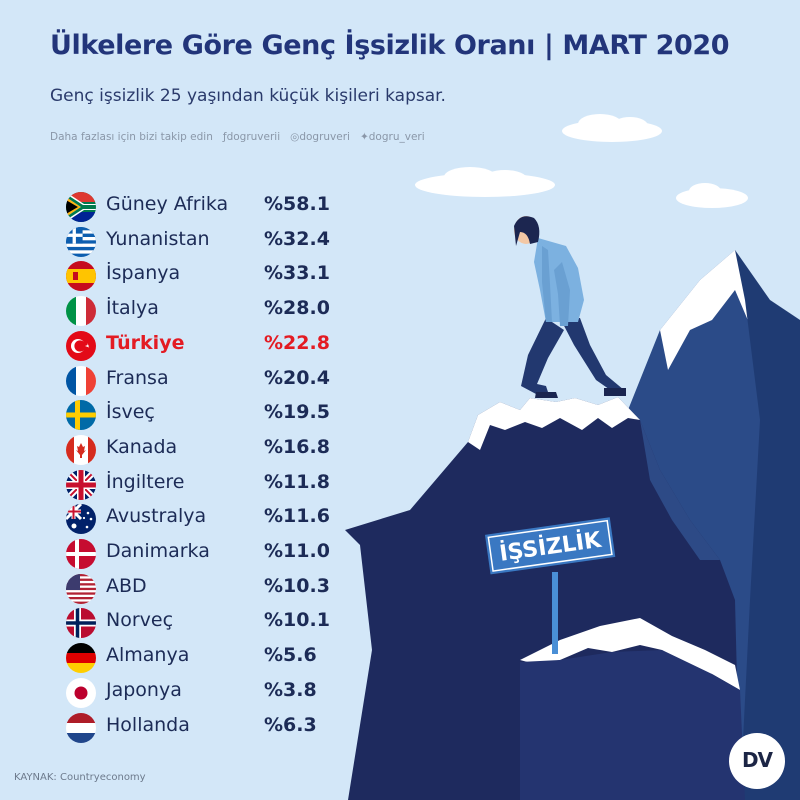 This screenshot has width=800, height=800. I want to click on unemployment-rate: %10.3, so click(297, 585).